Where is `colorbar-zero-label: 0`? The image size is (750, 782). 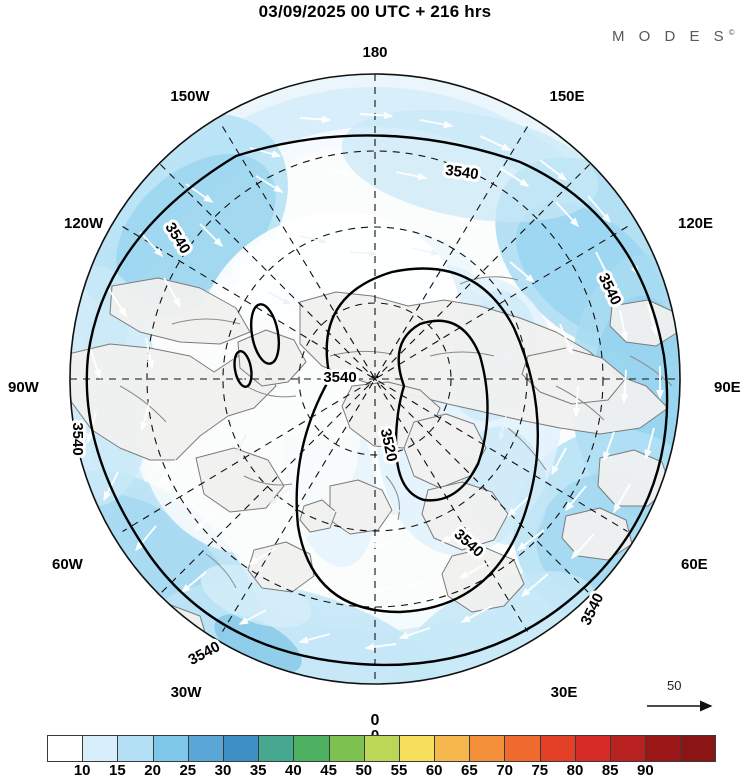 colorbar-zero-label: 0 is located at coordinates (375, 720).